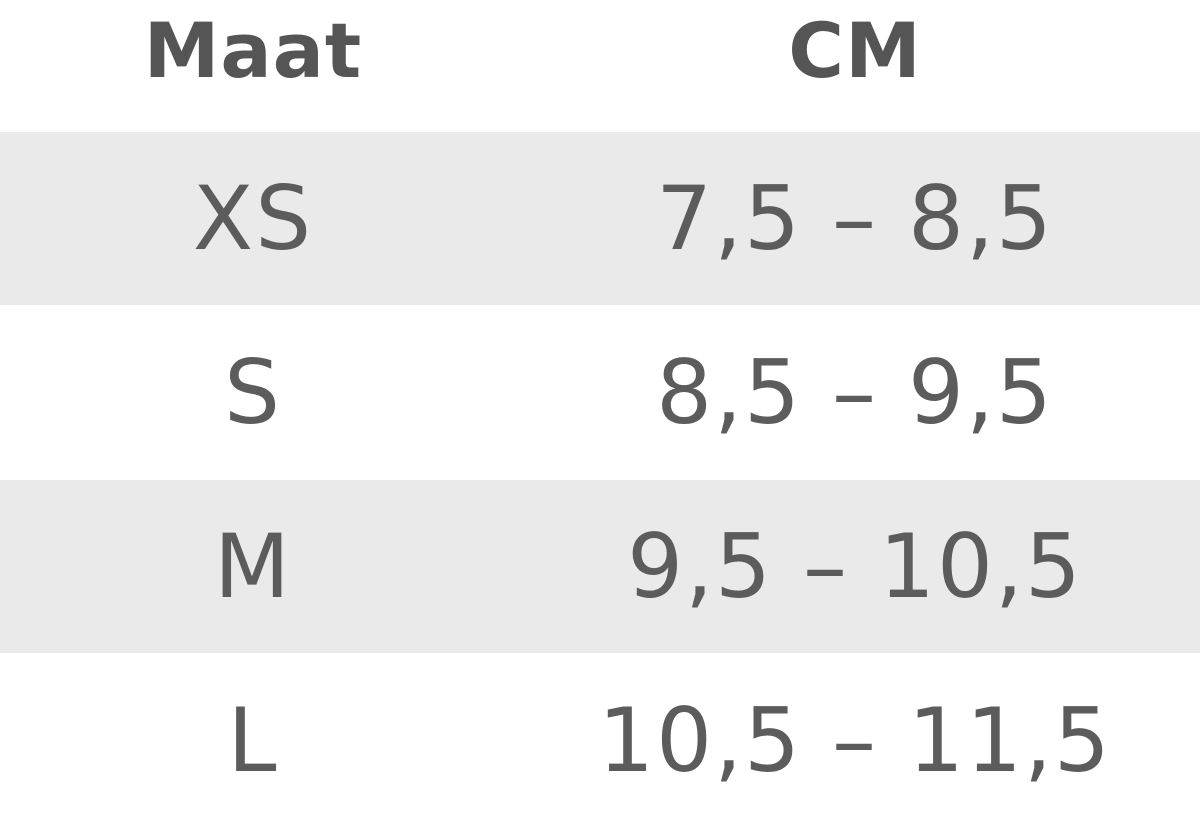  What do you see at coordinates (253, 740) in the screenshot?
I see `size-cell: L` at bounding box center [253, 740].